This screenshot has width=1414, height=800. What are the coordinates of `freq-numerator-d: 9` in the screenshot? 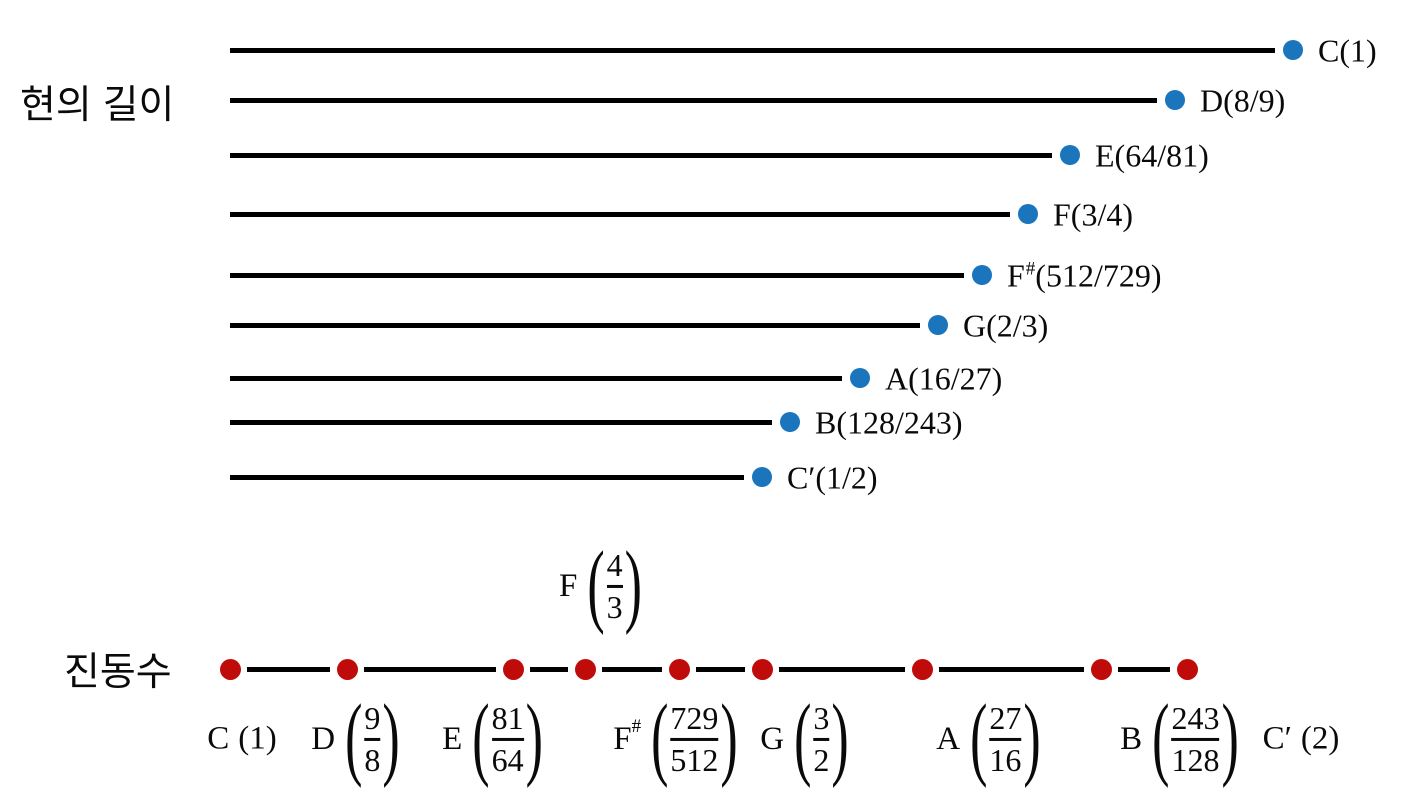 It's located at (372, 717).